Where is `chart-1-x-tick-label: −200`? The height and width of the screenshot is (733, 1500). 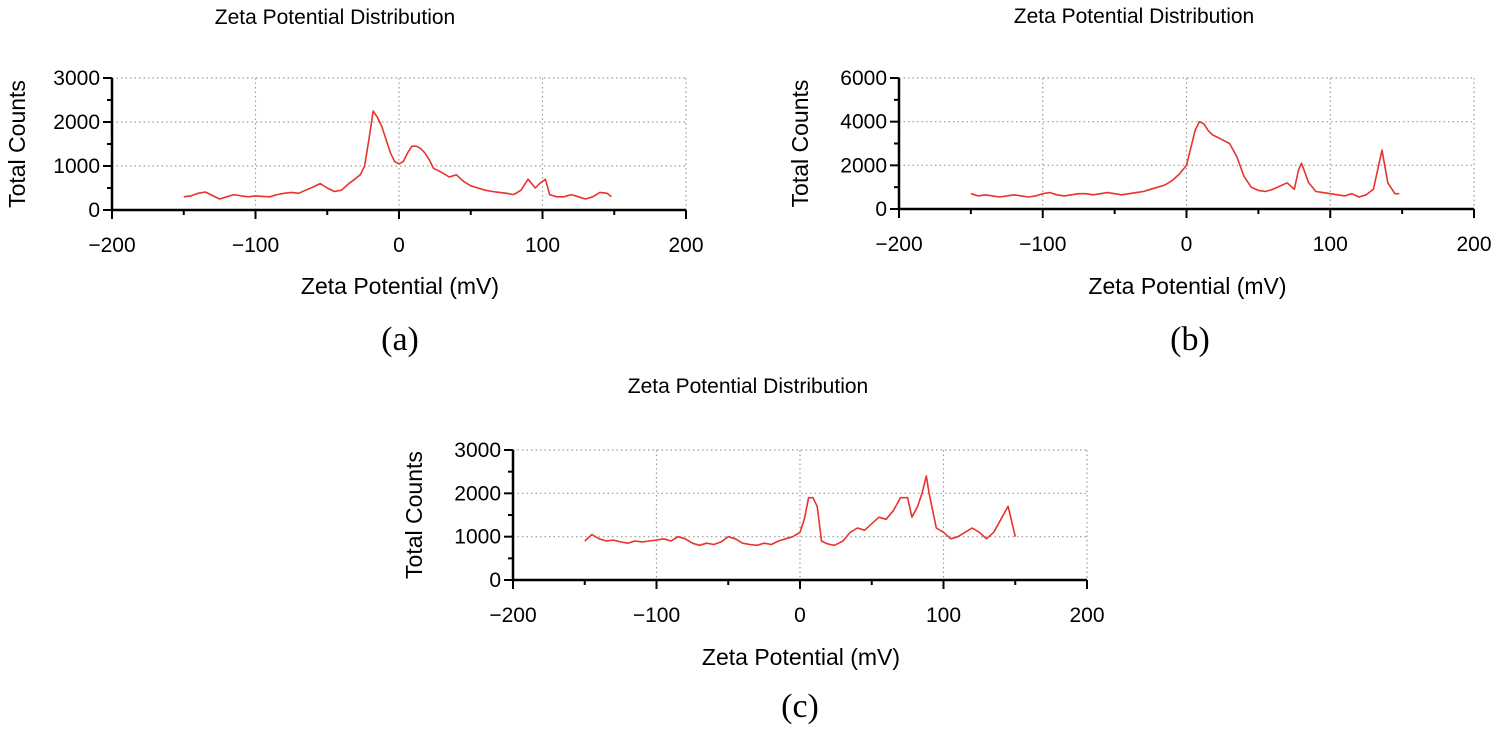
chart-1-x-tick-label: −200 is located at coordinates (111, 245).